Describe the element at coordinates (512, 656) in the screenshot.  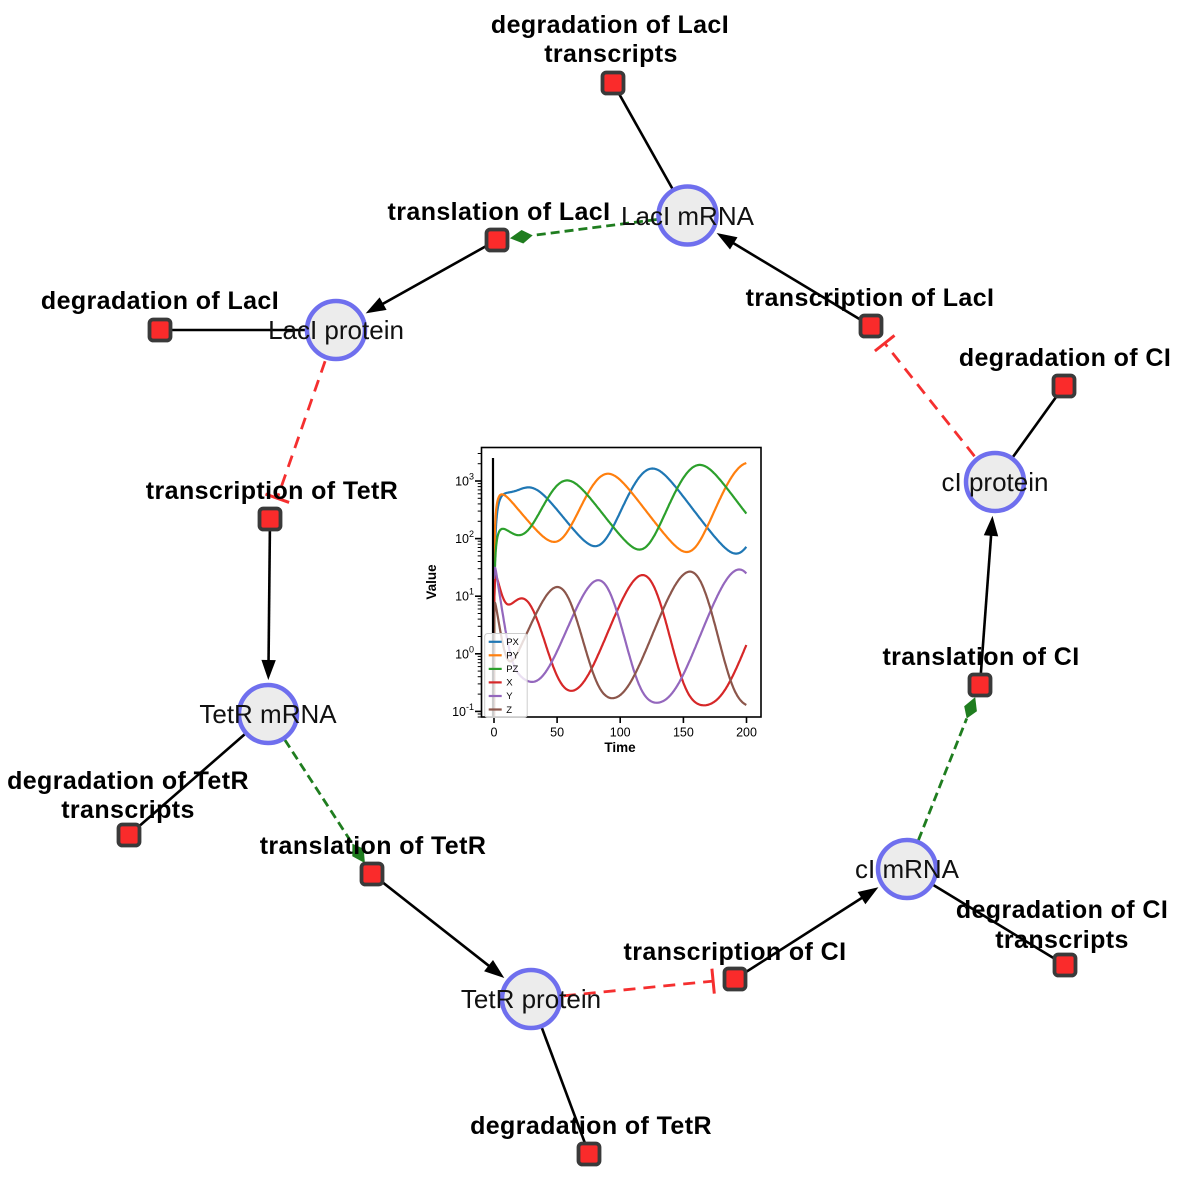
I see `svg-text: PY` at that location.